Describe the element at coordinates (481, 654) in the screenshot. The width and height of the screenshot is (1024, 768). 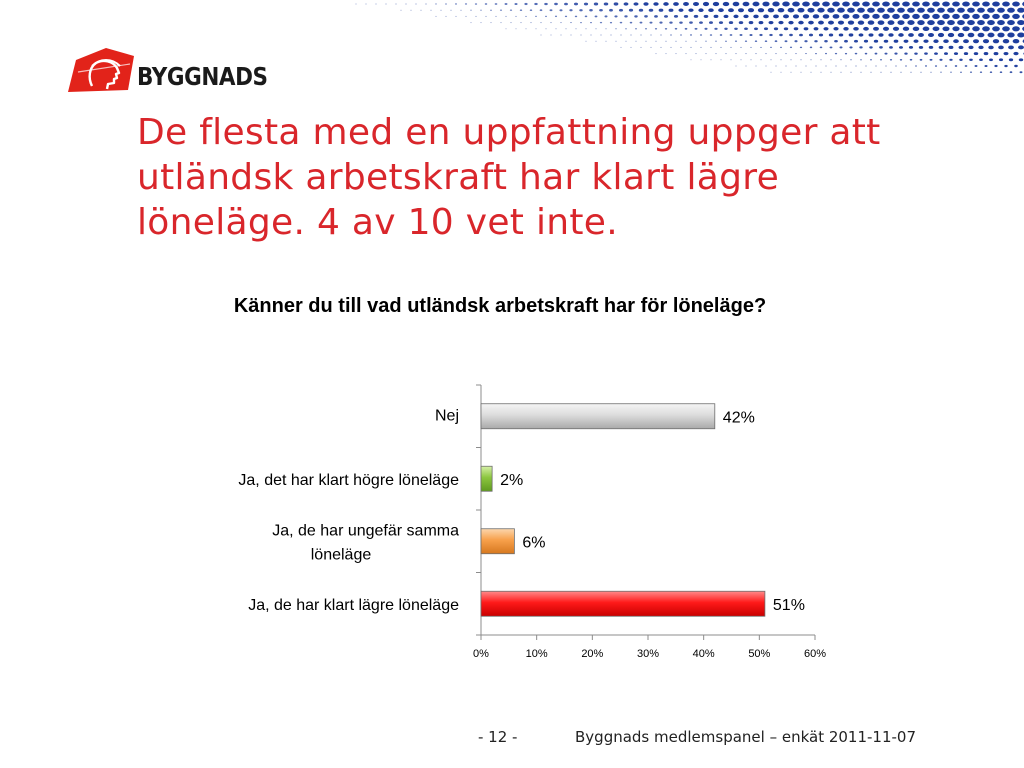
I see `x-tick-label: 0%` at that location.